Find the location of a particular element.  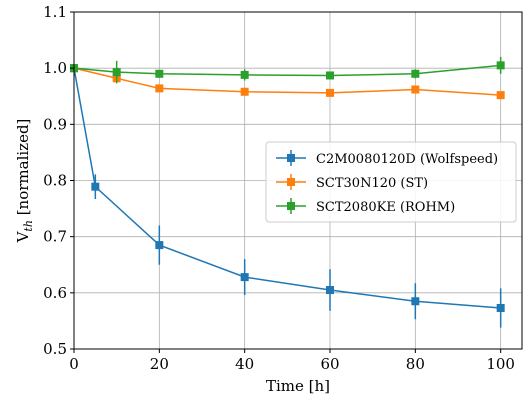

y-tick-label: 0.5 is located at coordinates (55, 349).